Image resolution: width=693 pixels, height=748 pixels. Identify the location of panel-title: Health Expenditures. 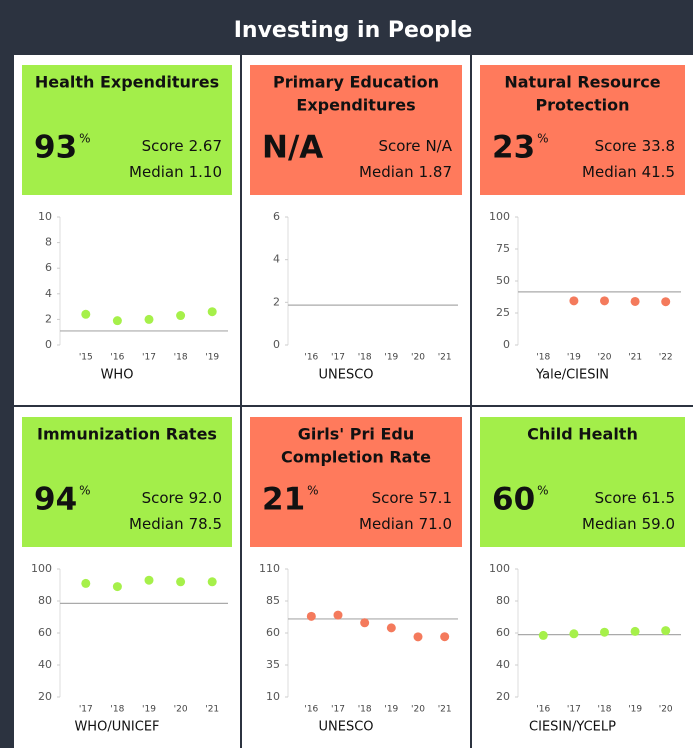
(127, 82).